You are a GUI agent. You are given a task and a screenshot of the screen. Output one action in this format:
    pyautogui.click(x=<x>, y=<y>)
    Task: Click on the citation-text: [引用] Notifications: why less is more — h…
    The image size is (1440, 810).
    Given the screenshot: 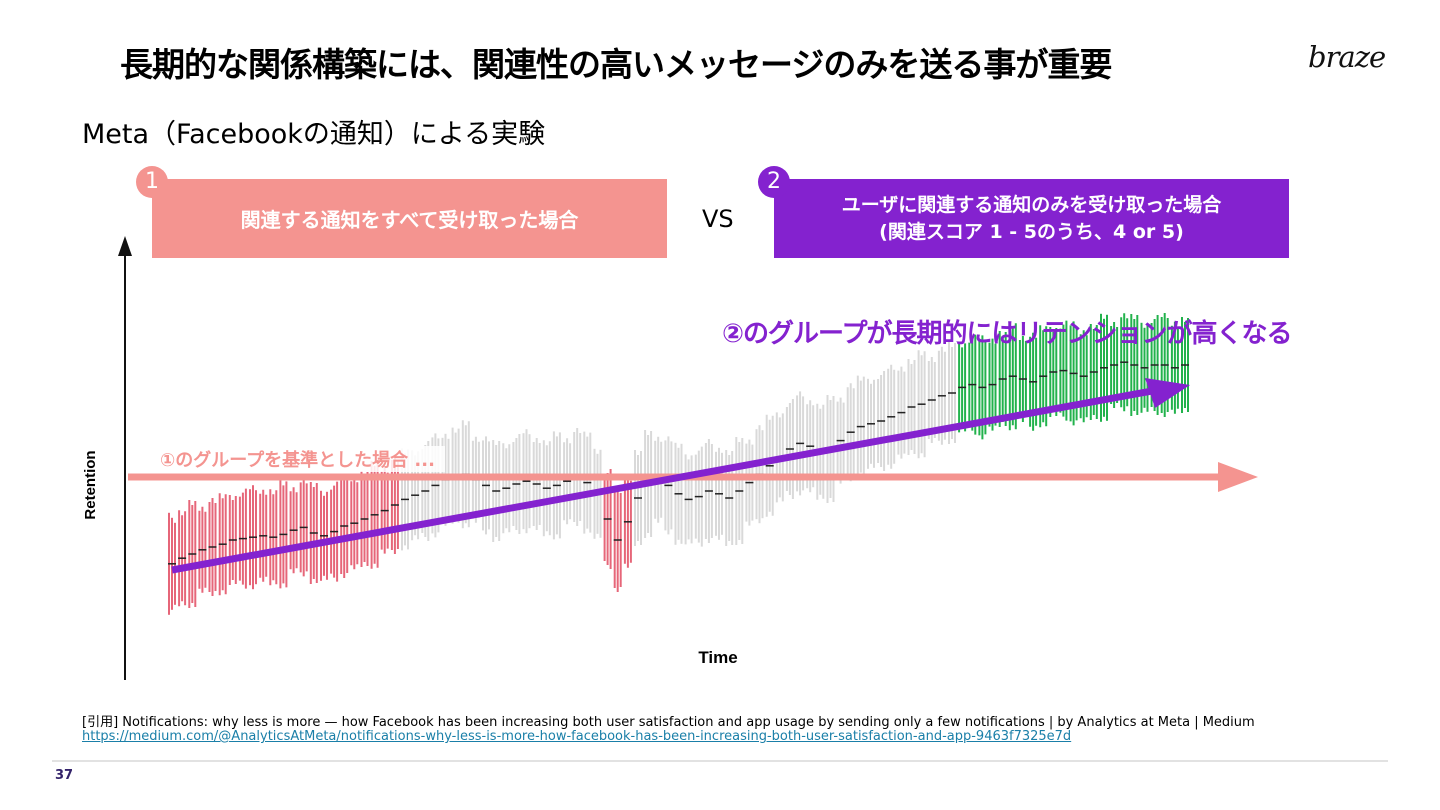 What is the action you would take?
    pyautogui.click(x=668, y=720)
    